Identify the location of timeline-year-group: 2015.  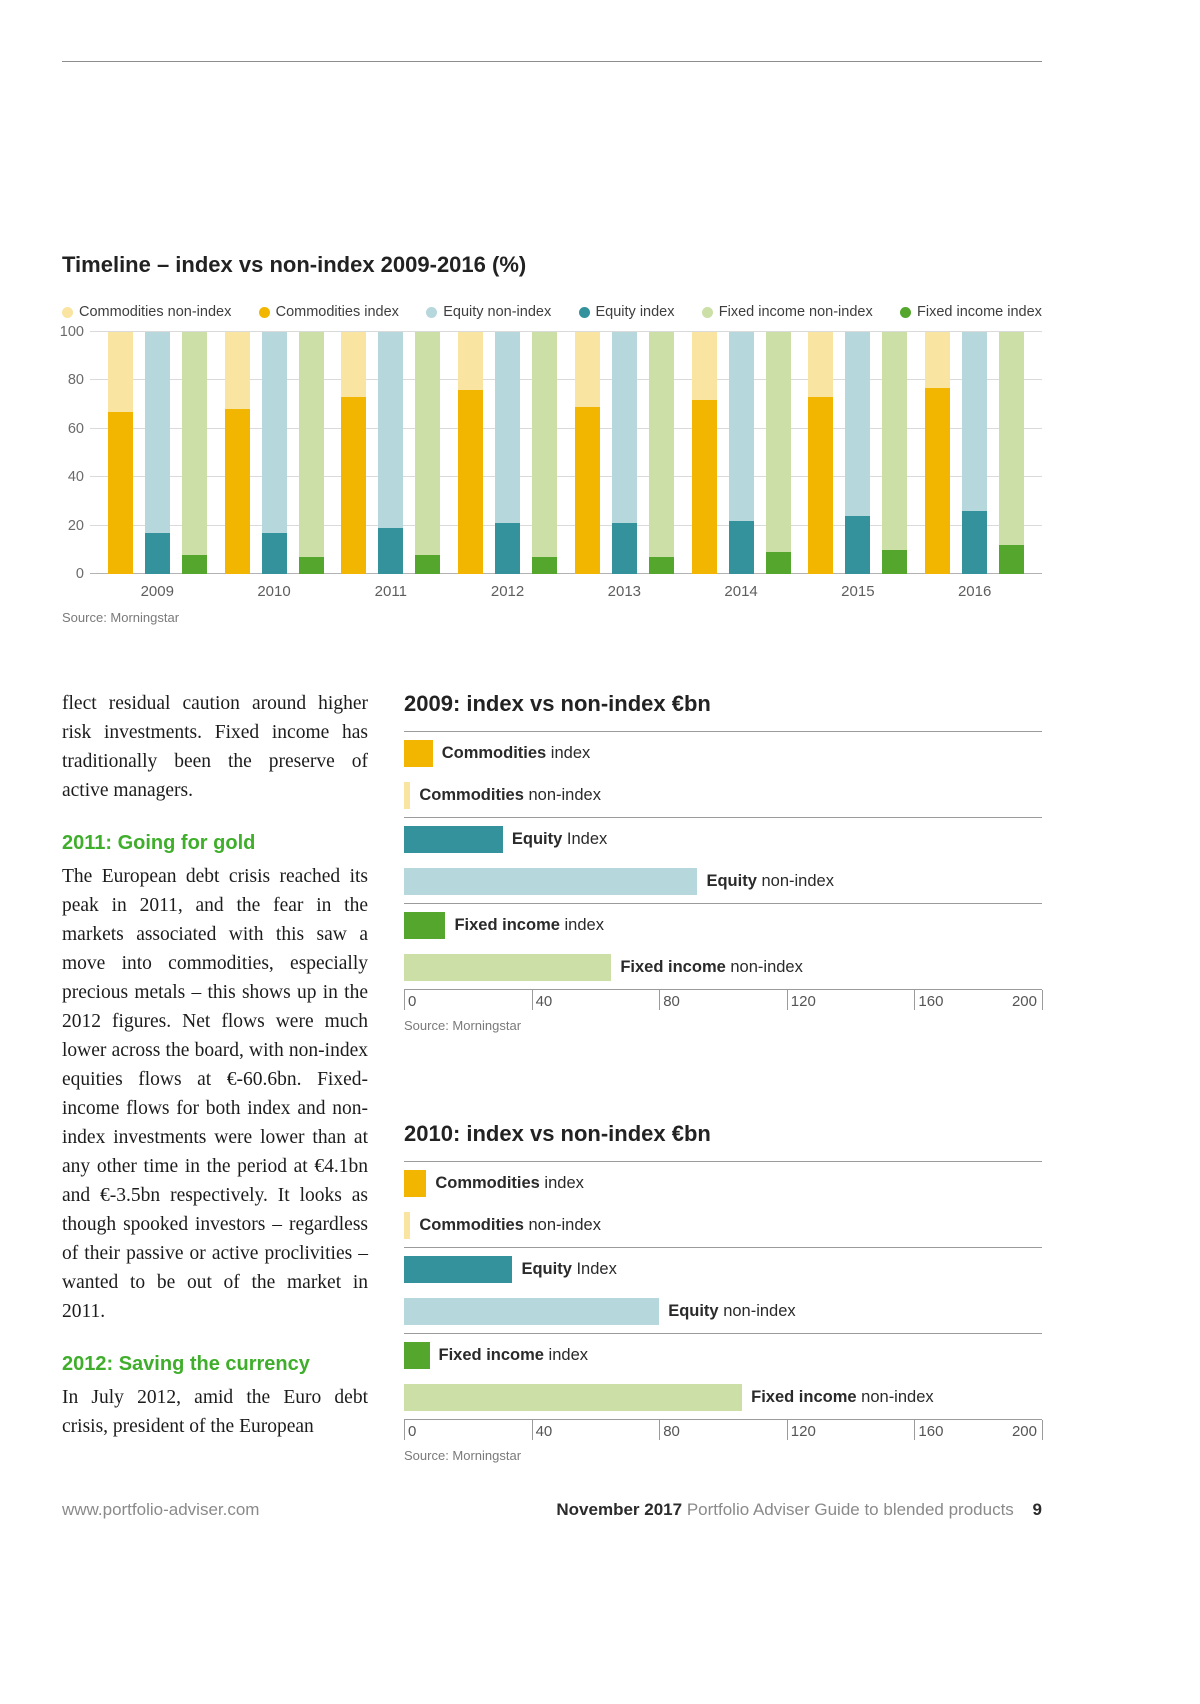
(858, 466).